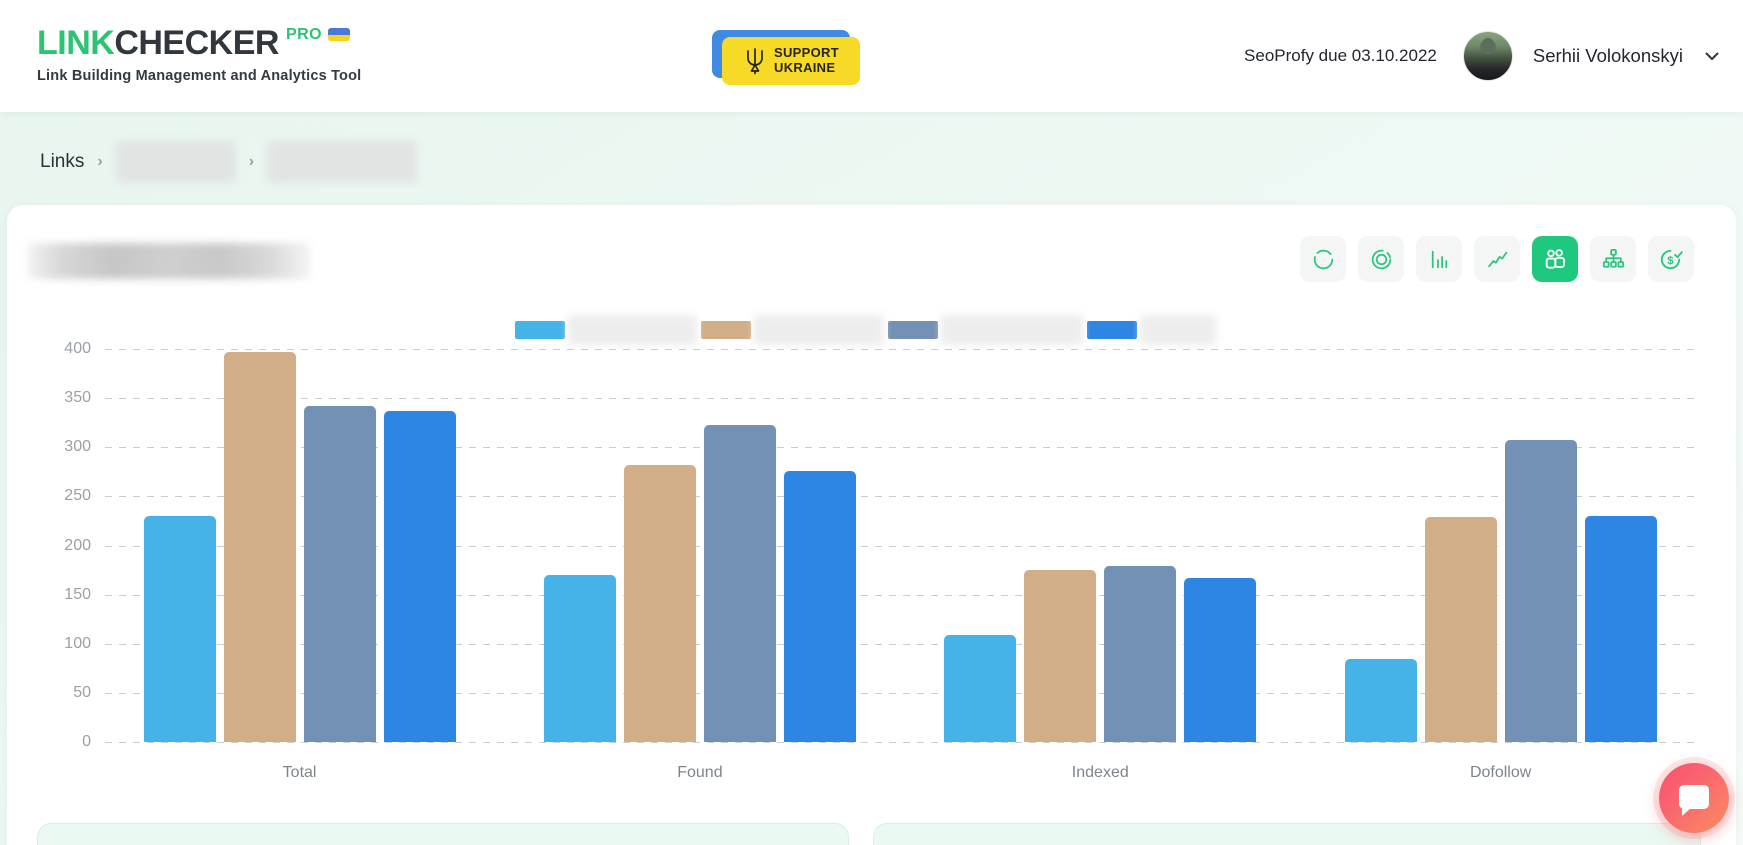 Image resolution: width=1743 pixels, height=845 pixels. What do you see at coordinates (699, 583) in the screenshot?
I see `bar-group-found` at bounding box center [699, 583].